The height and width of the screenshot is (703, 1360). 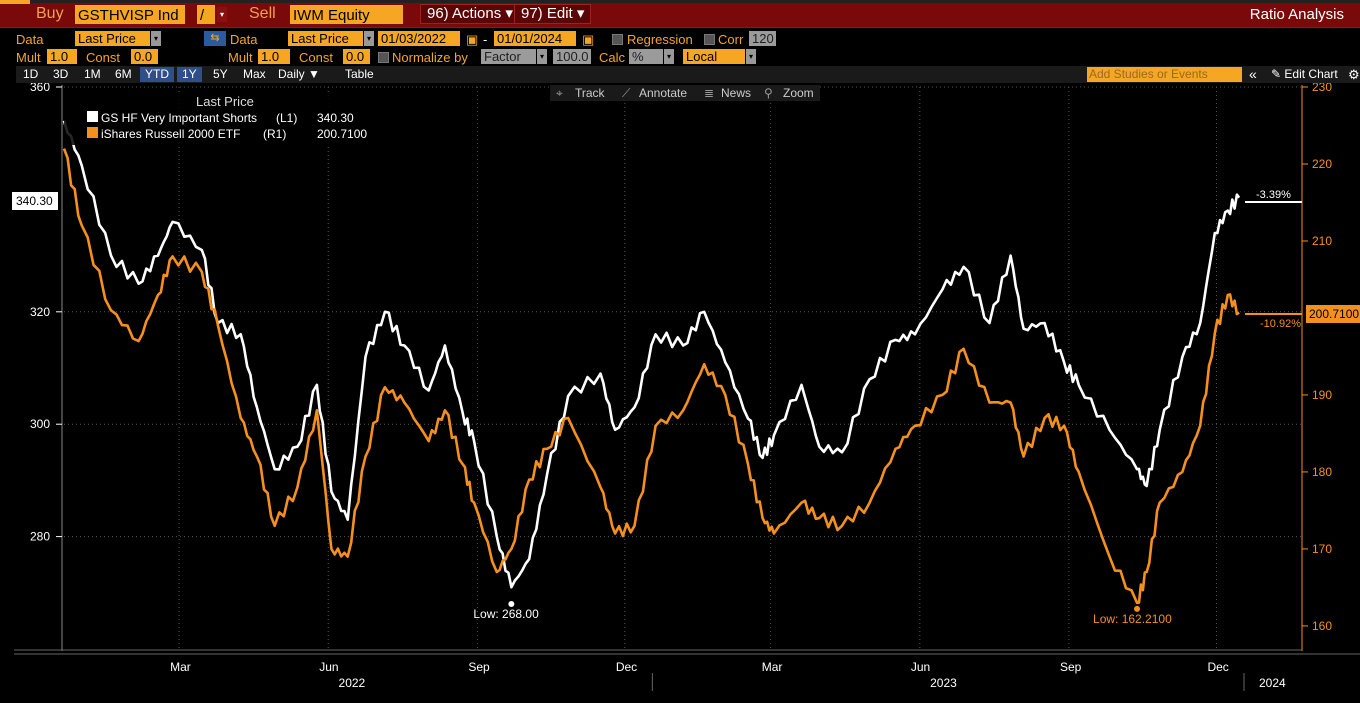 I want to click on series-1-low-marker, so click(x=511, y=604).